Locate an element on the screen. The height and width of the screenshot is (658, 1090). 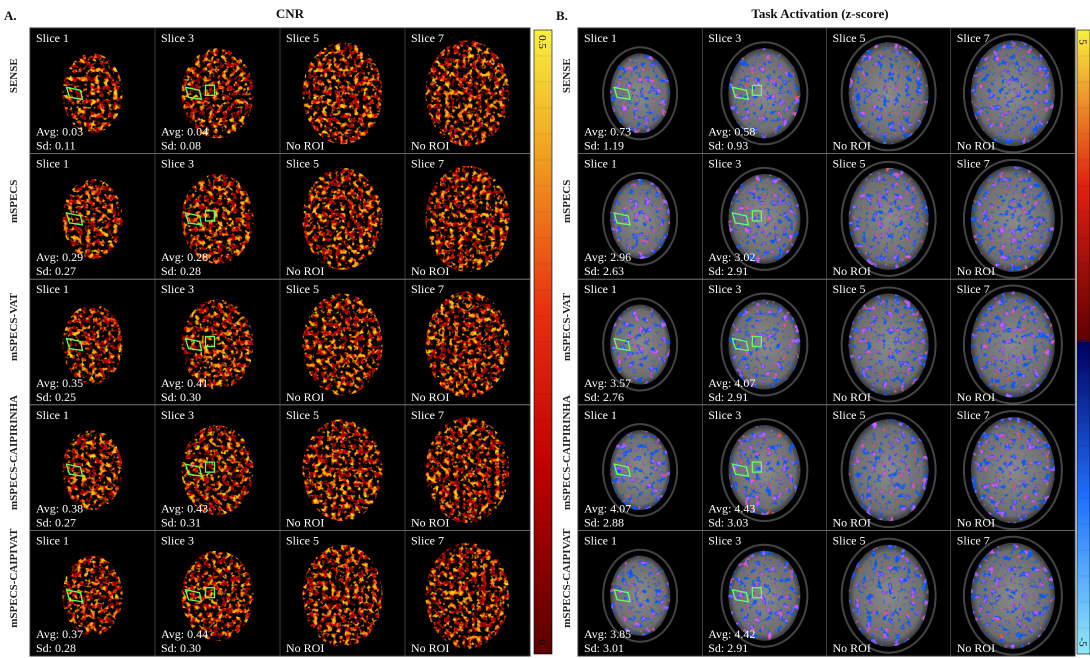
avg-label: Avg: 0.35 is located at coordinates (59, 383).